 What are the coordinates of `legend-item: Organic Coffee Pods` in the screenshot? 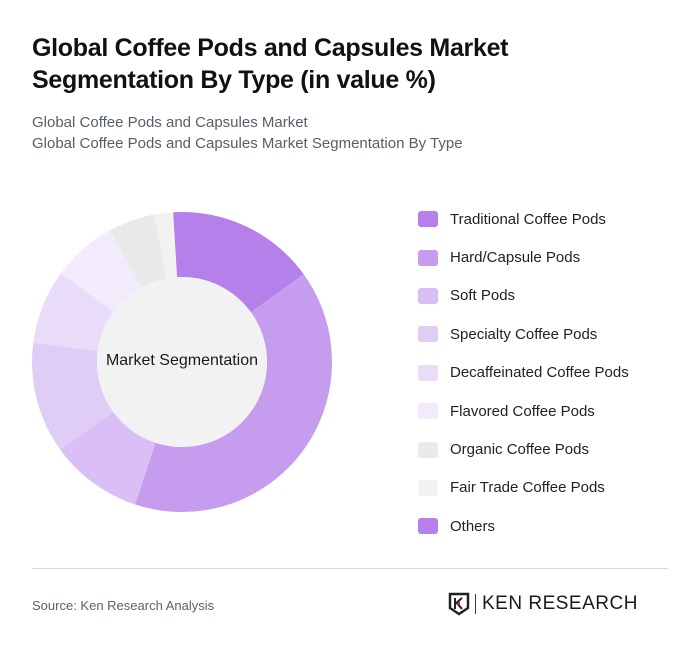 It's located at (523, 449).